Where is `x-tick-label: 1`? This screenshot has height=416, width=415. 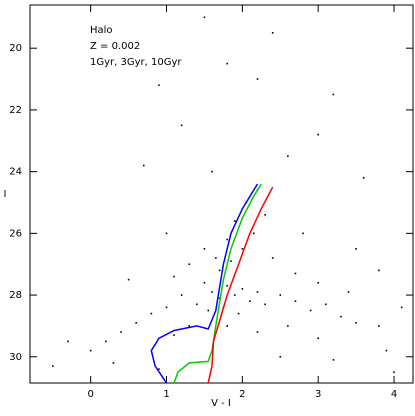 x-tick-label: 1 is located at coordinates (166, 394).